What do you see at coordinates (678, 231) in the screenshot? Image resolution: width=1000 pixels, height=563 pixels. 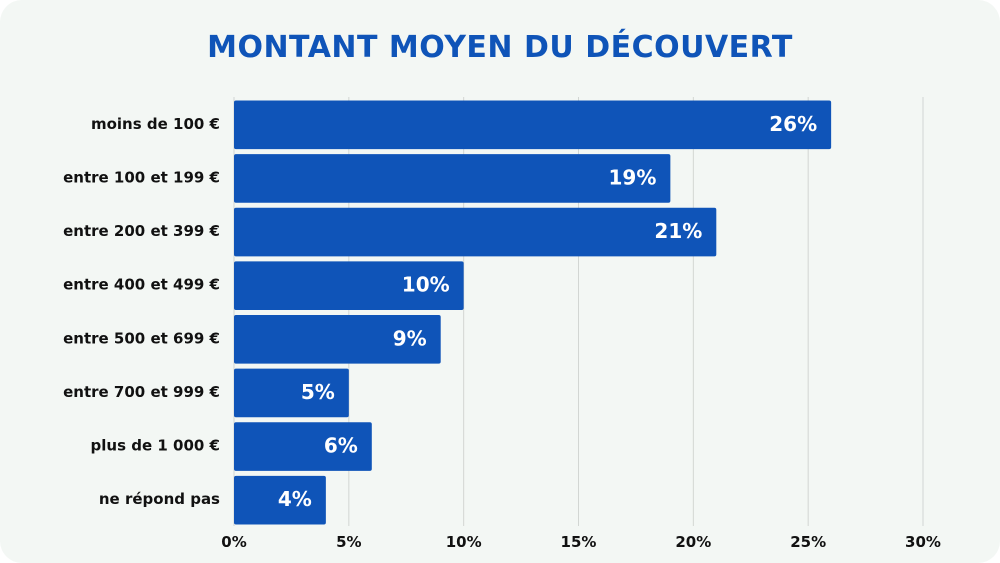 I see `value-label: 21%` at bounding box center [678, 231].